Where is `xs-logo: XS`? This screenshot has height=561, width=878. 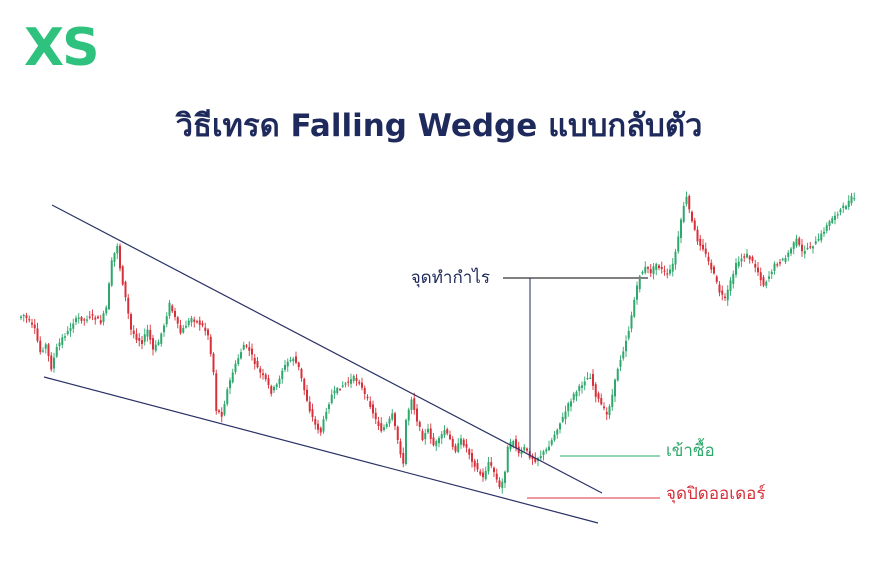
xs-logo: XS is located at coordinates (62, 48).